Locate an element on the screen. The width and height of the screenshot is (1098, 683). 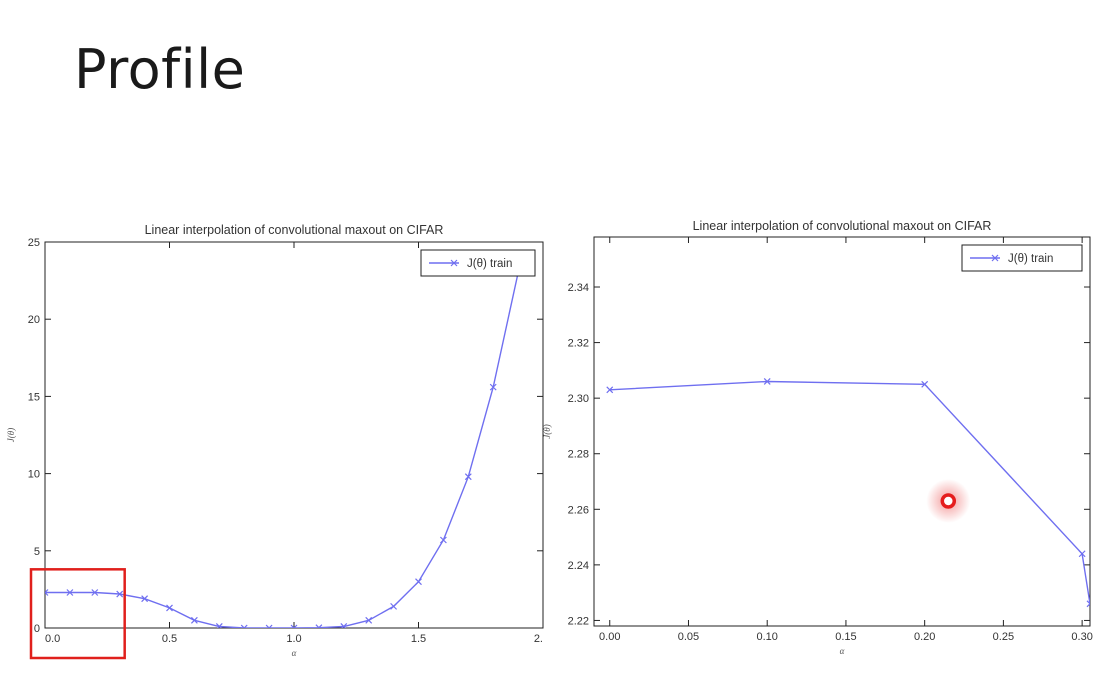
plot-area is located at coordinates (848, 493).